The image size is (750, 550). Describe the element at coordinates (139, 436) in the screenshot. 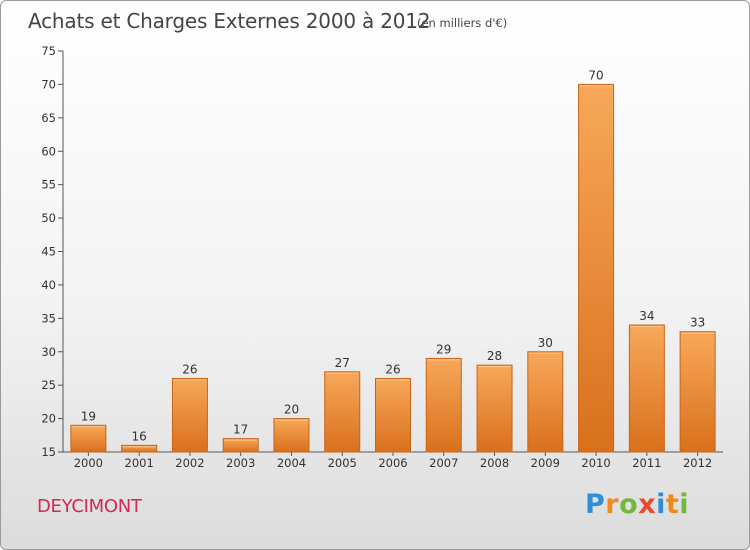

I see `bar-value-label: 16` at that location.